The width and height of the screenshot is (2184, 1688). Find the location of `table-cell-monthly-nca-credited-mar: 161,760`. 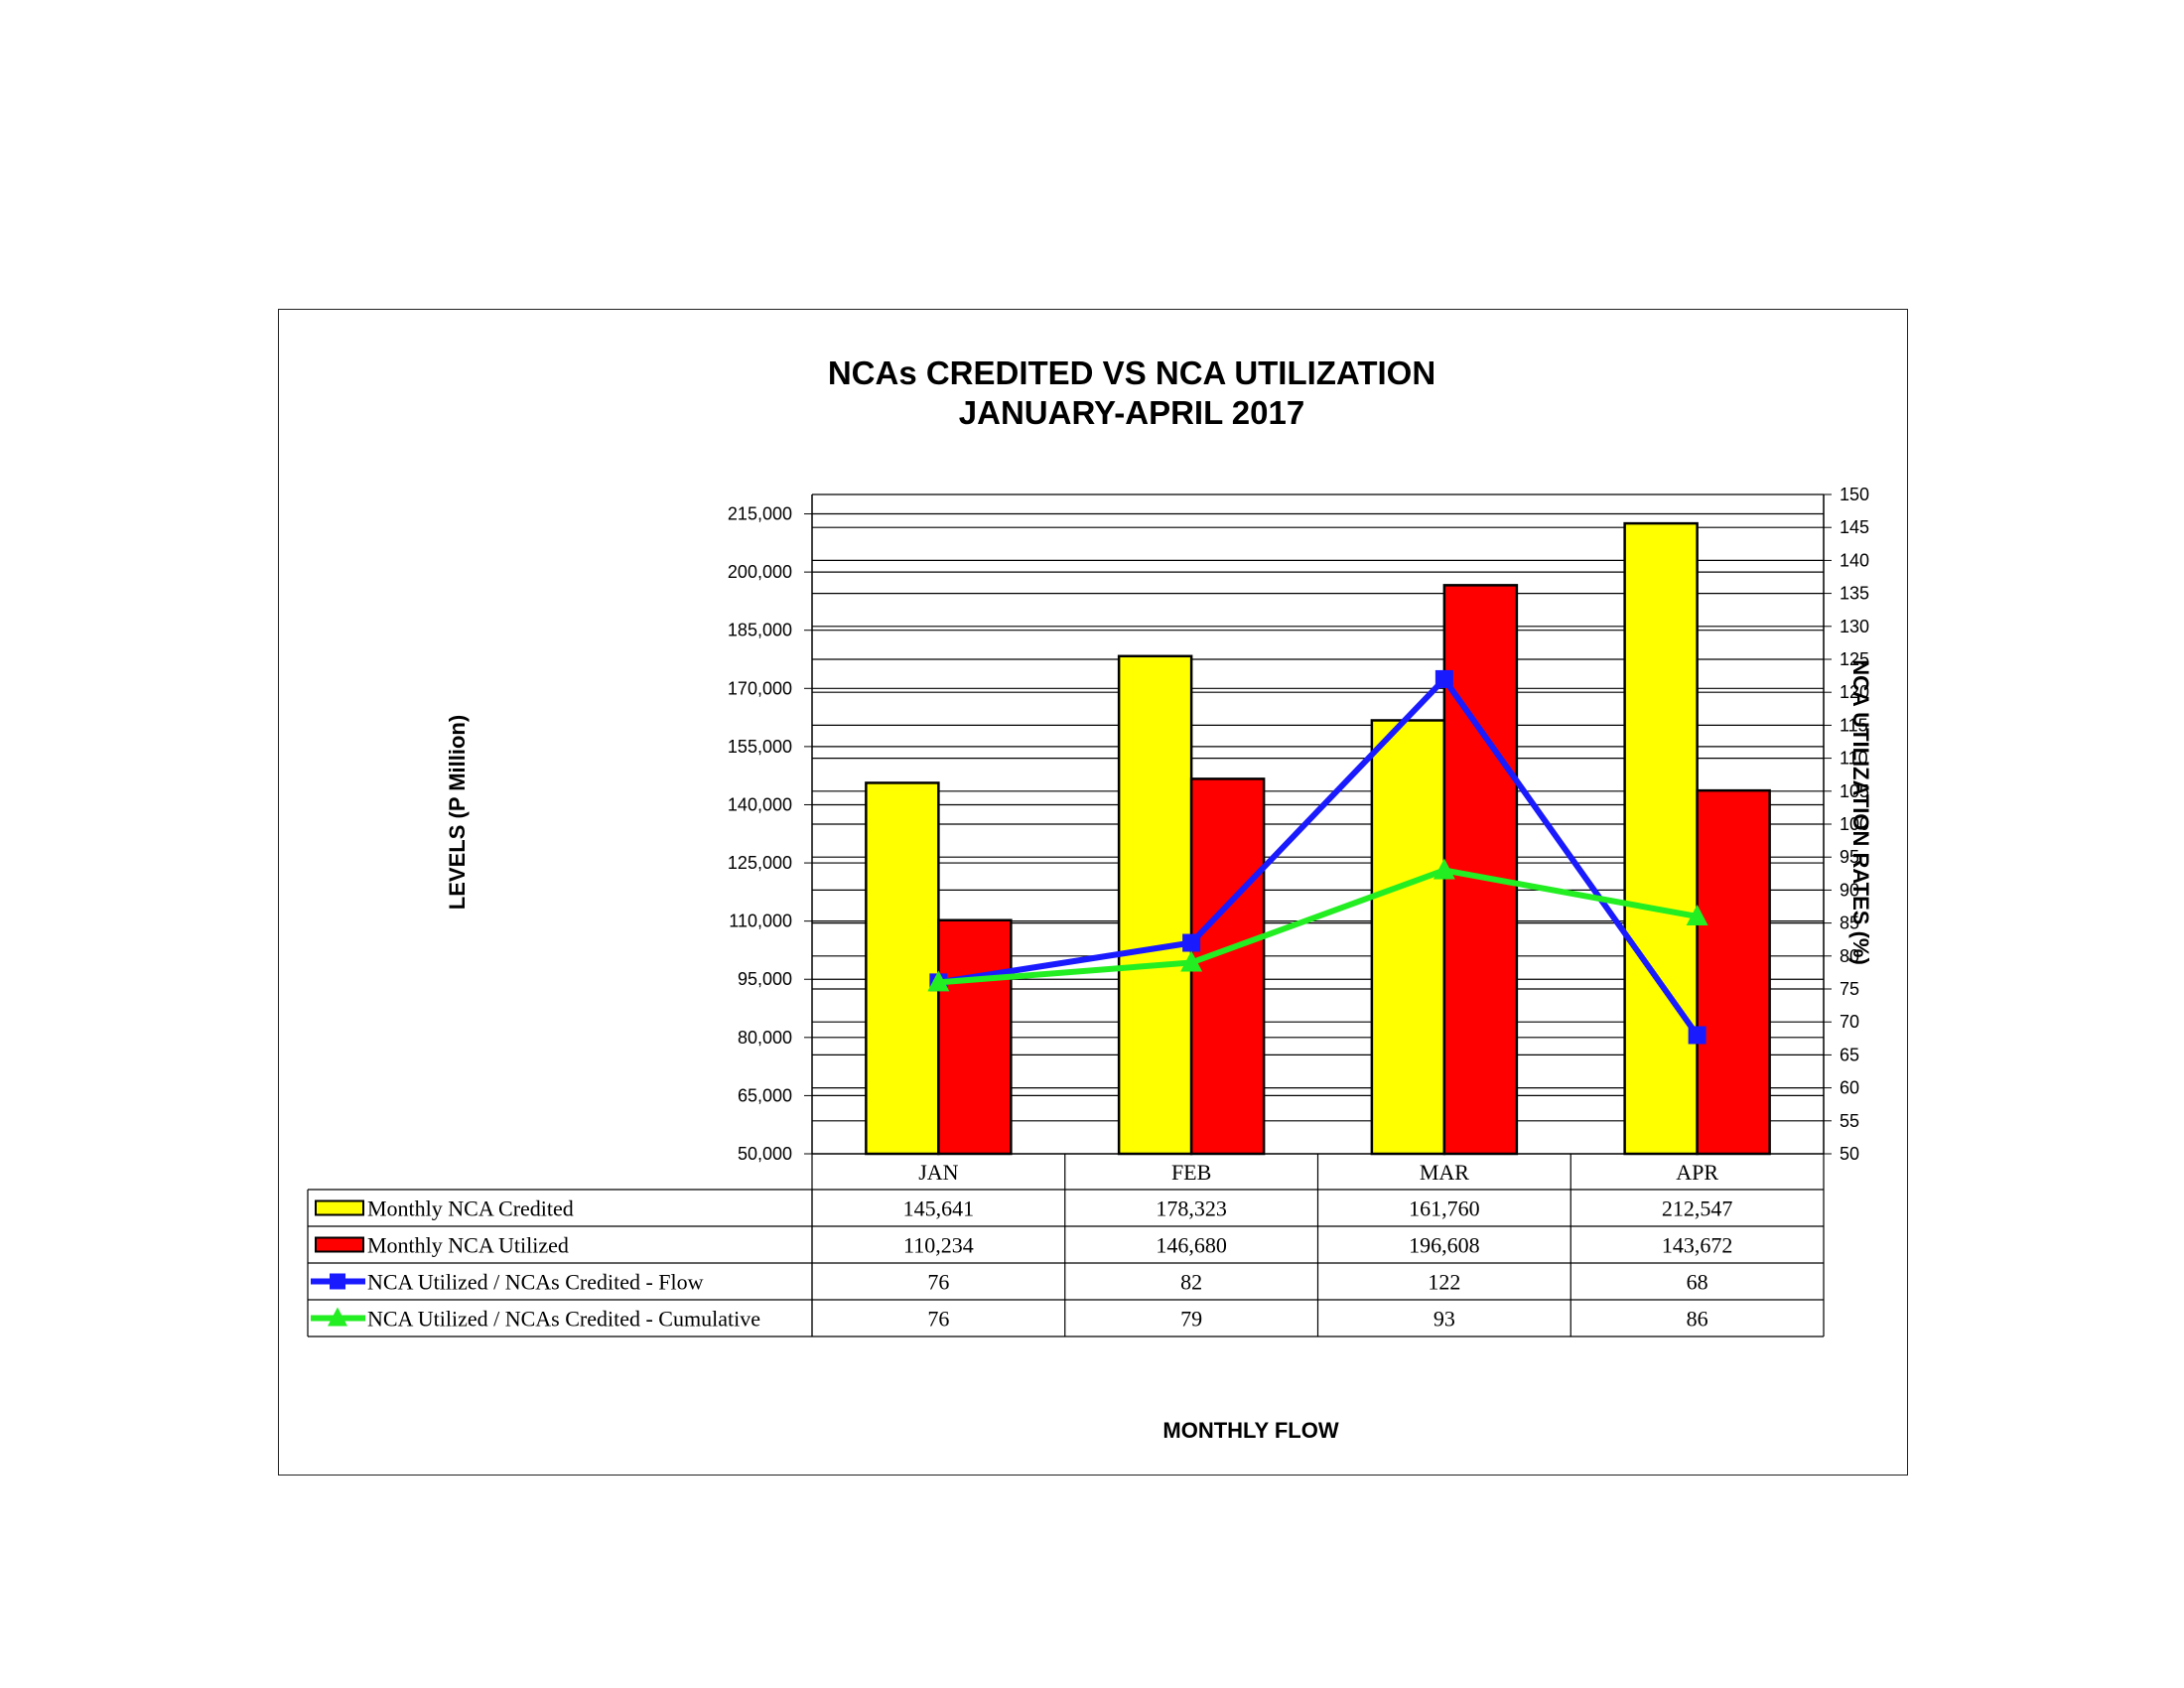

table-cell-monthly-nca-credited-mar: 161,760 is located at coordinates (1444, 1208).